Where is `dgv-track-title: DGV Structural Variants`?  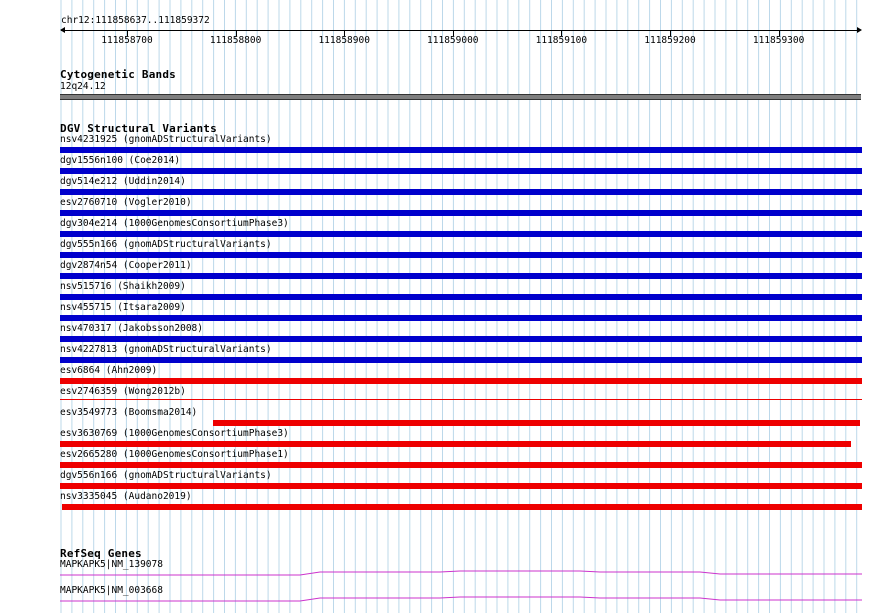
dgv-track-title: DGV Structural Variants is located at coordinates (138, 128).